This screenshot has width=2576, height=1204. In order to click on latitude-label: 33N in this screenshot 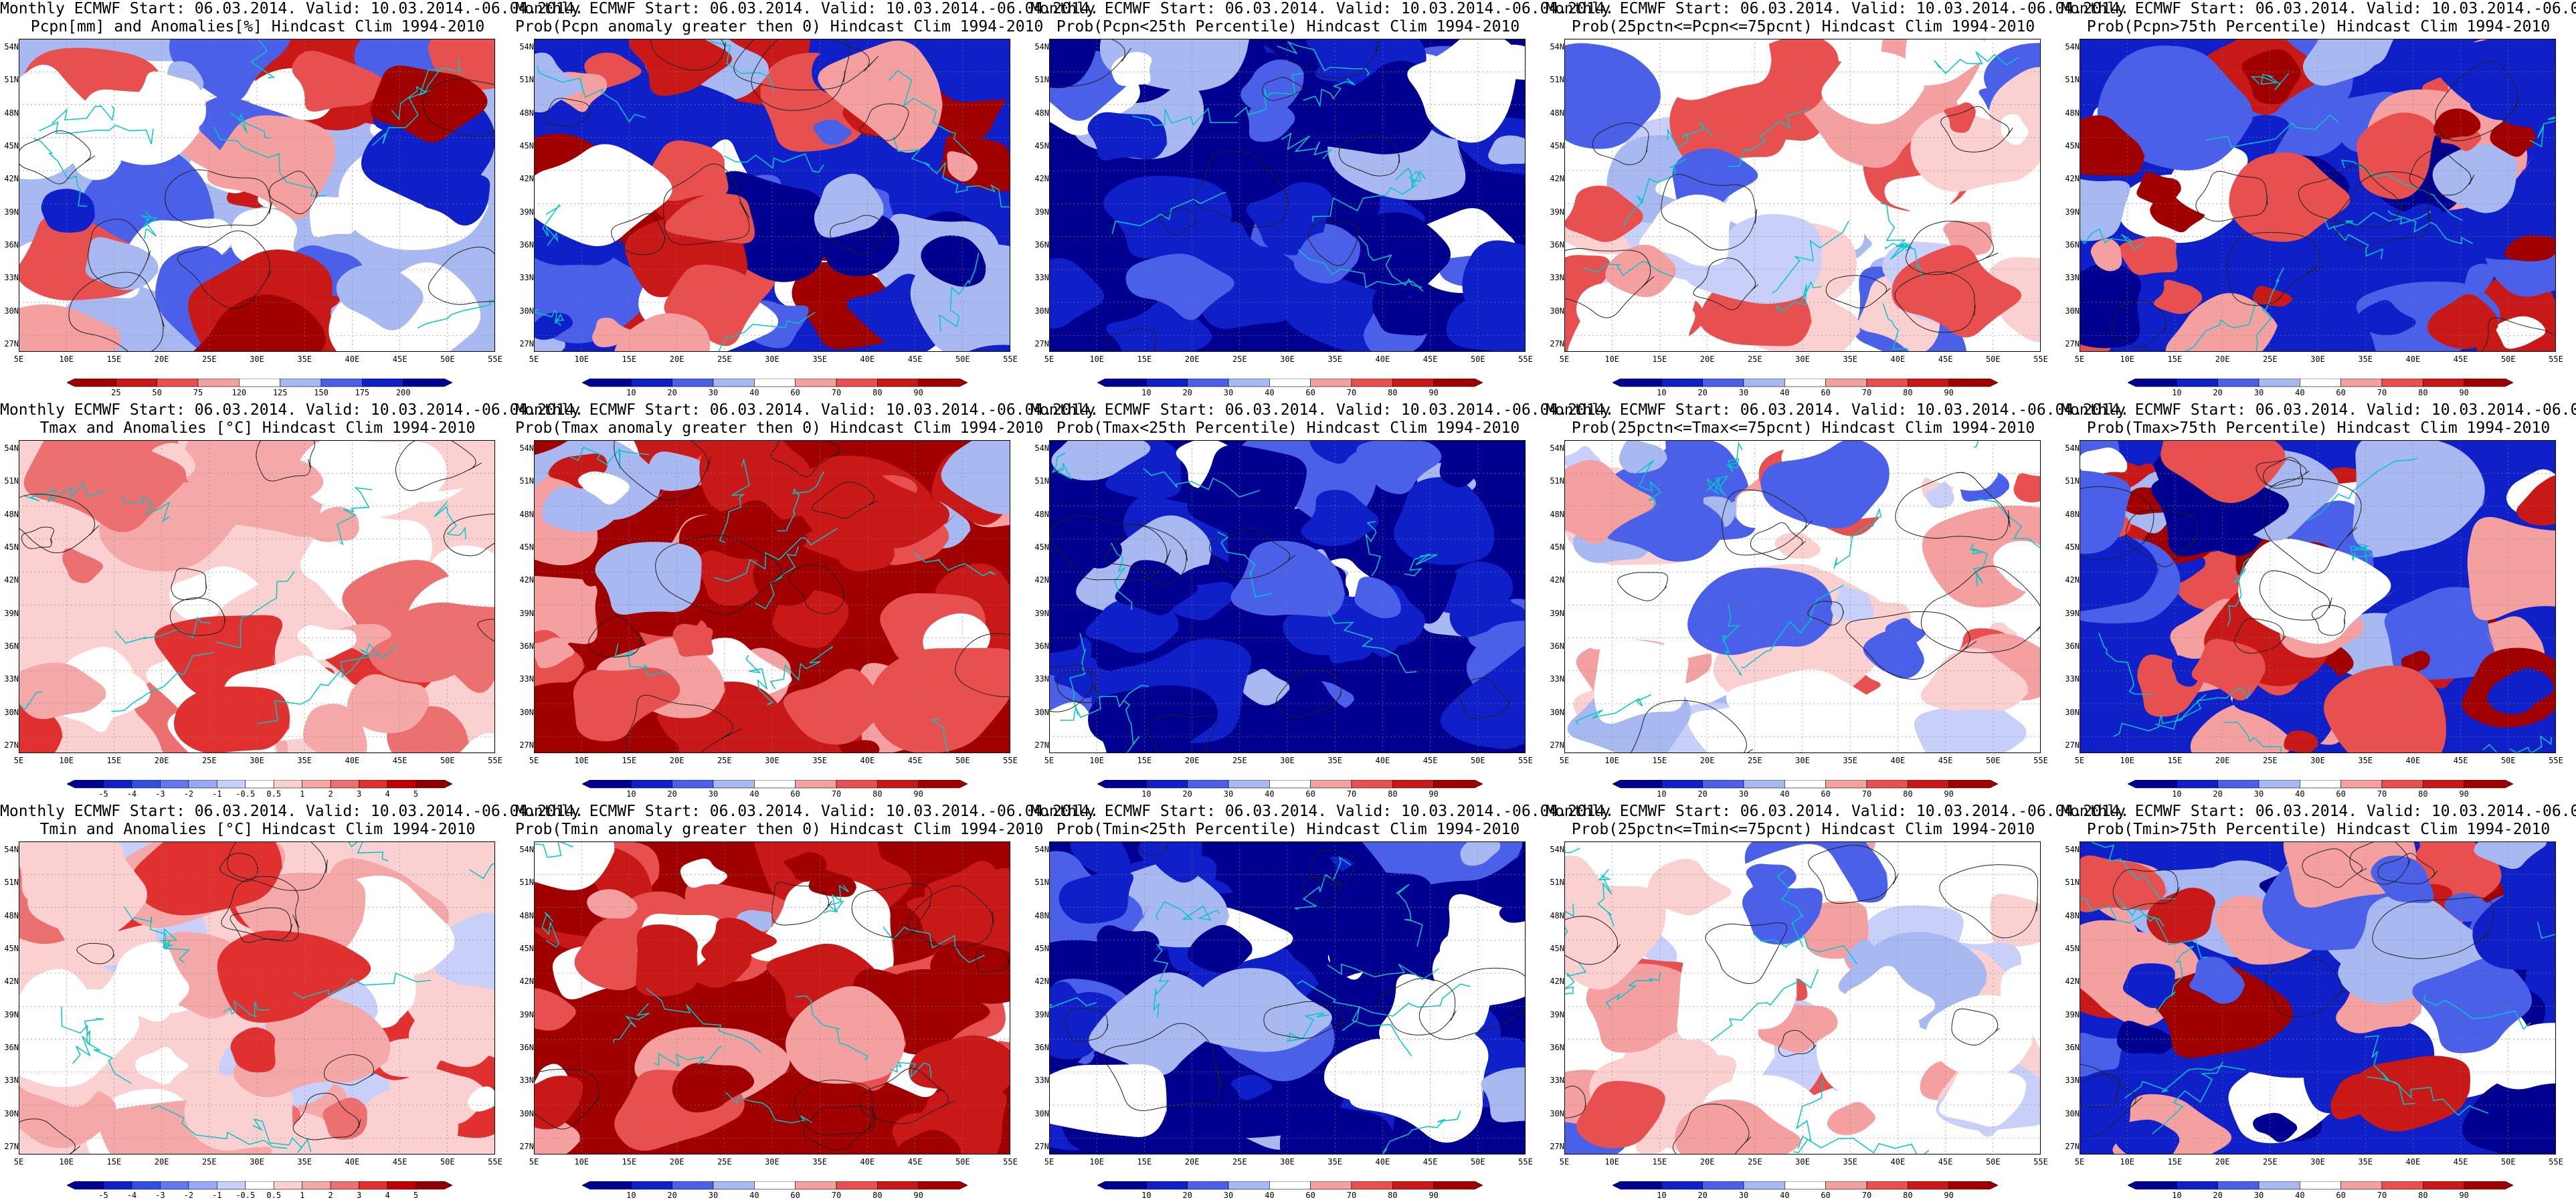, I will do `click(1041, 278)`.